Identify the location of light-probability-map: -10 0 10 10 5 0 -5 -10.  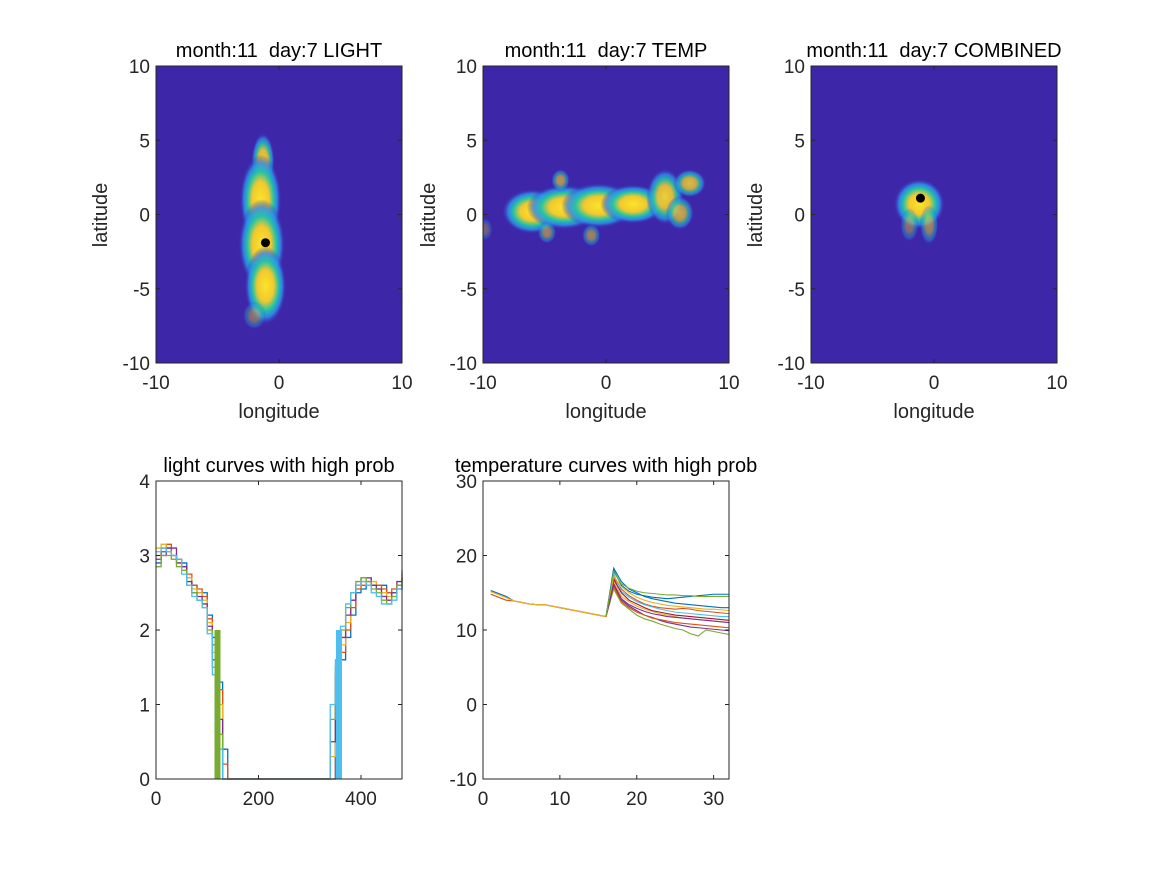
(268, 225).